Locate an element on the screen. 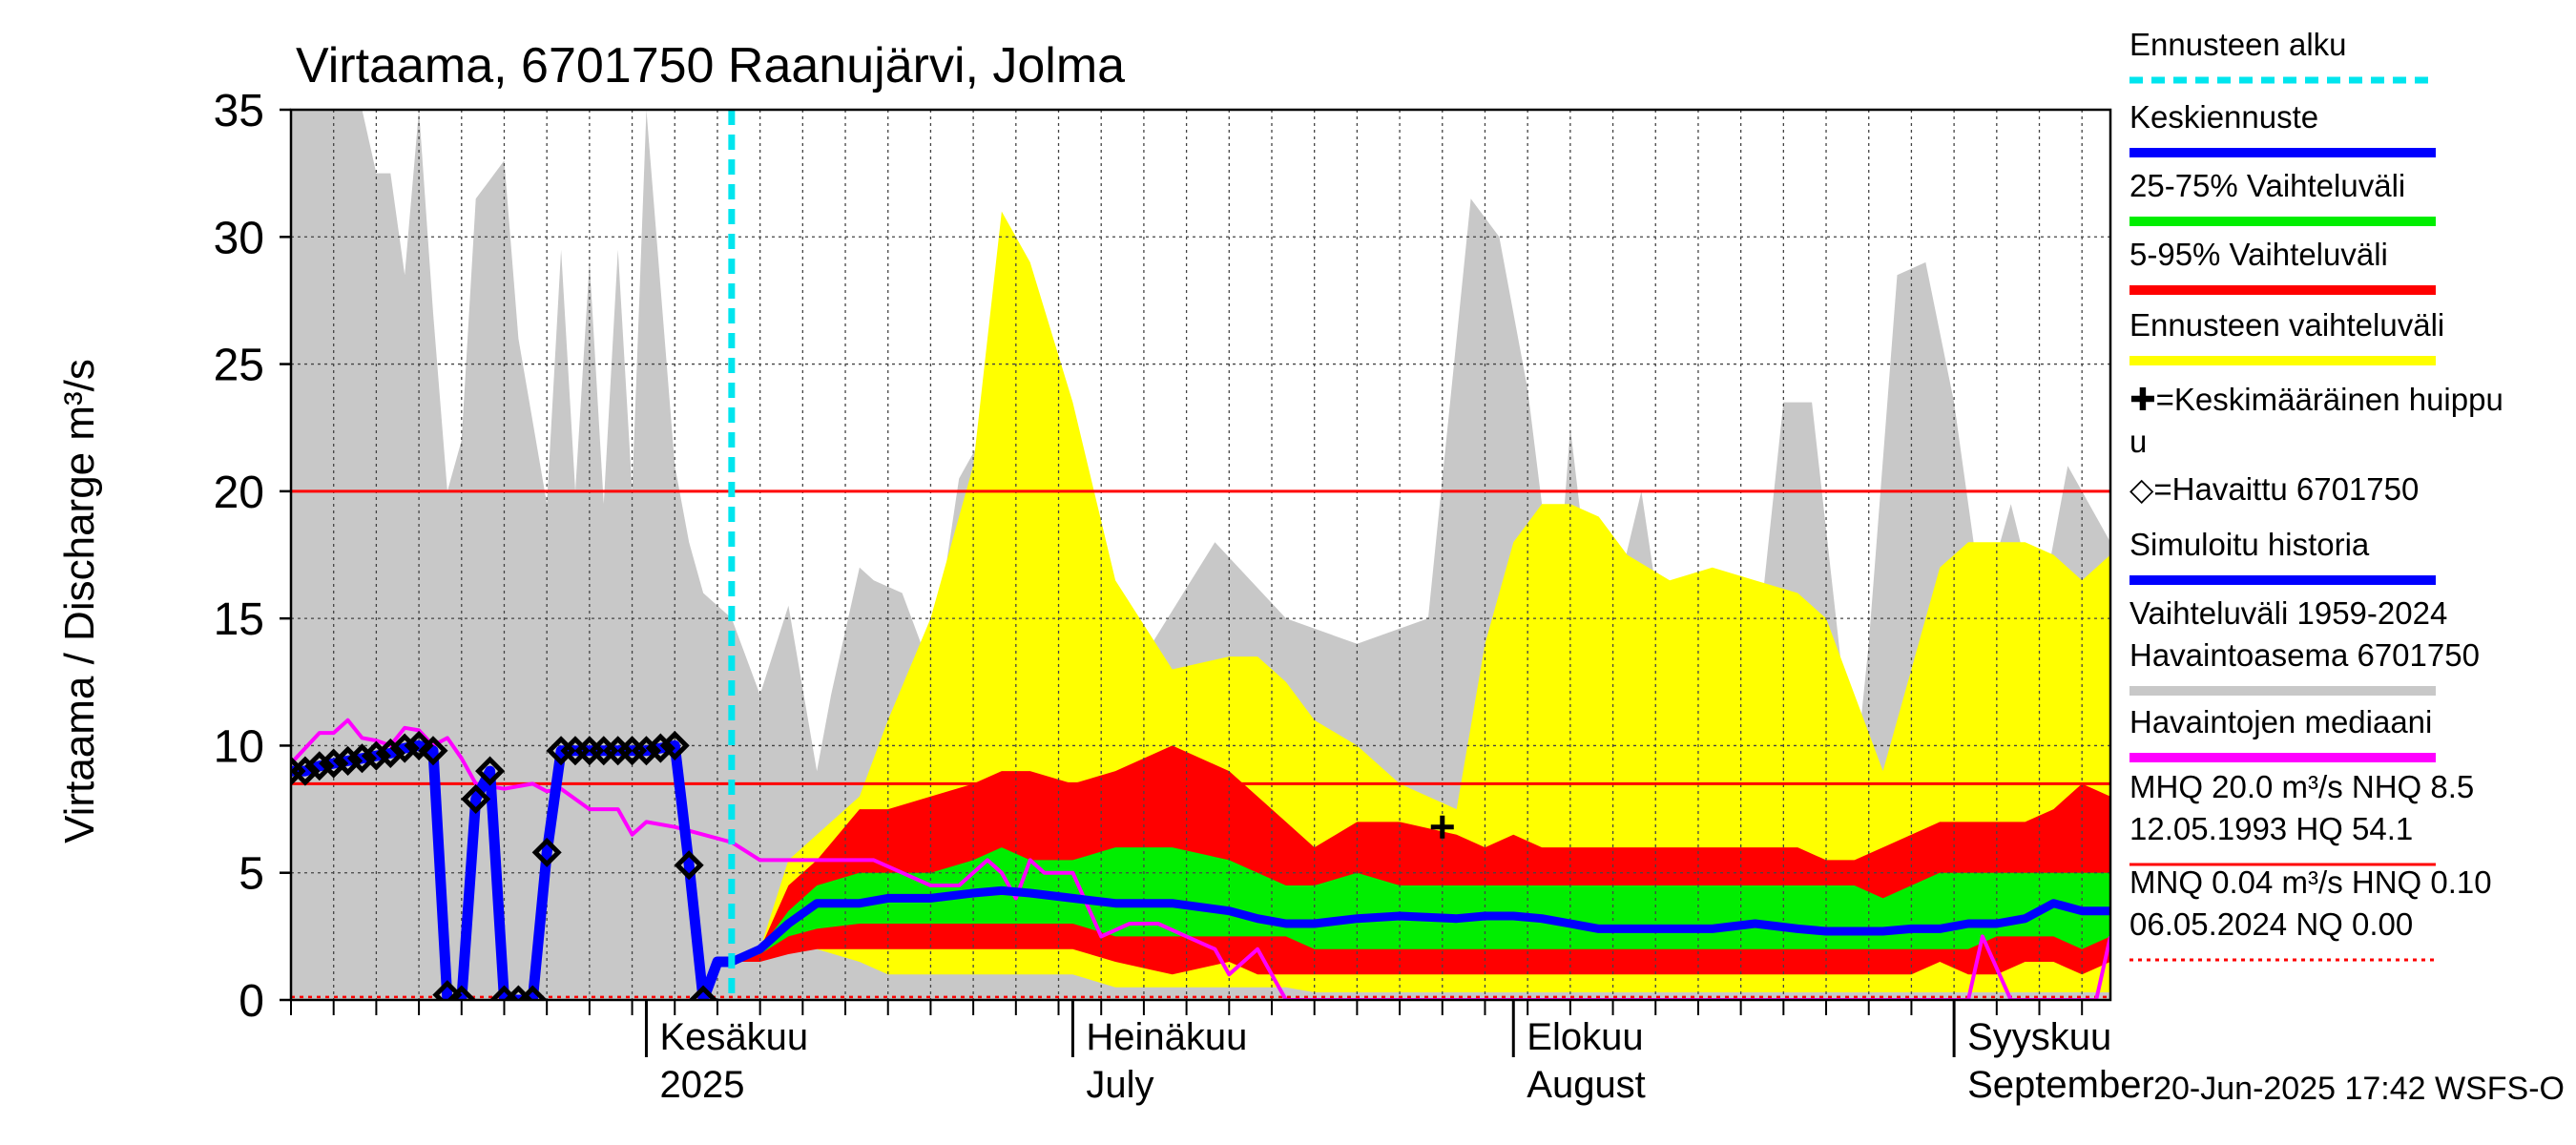  y-tick-label: 5 is located at coordinates (251, 875).